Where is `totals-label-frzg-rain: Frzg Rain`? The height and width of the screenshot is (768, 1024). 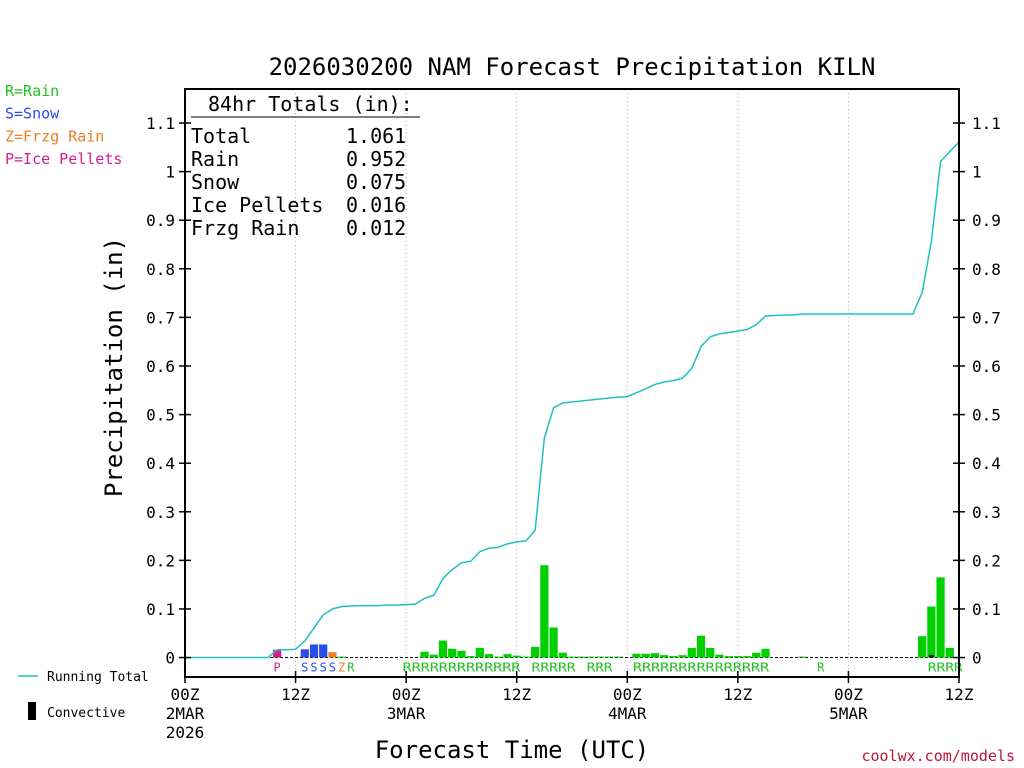 totals-label-frzg-rain: Frzg Rain is located at coordinates (245, 228).